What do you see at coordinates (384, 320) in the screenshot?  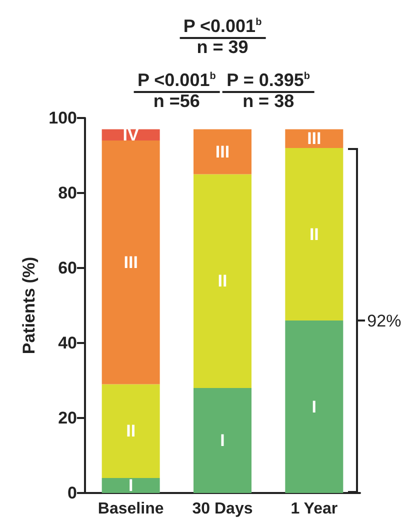 I see `text: 92%` at bounding box center [384, 320].